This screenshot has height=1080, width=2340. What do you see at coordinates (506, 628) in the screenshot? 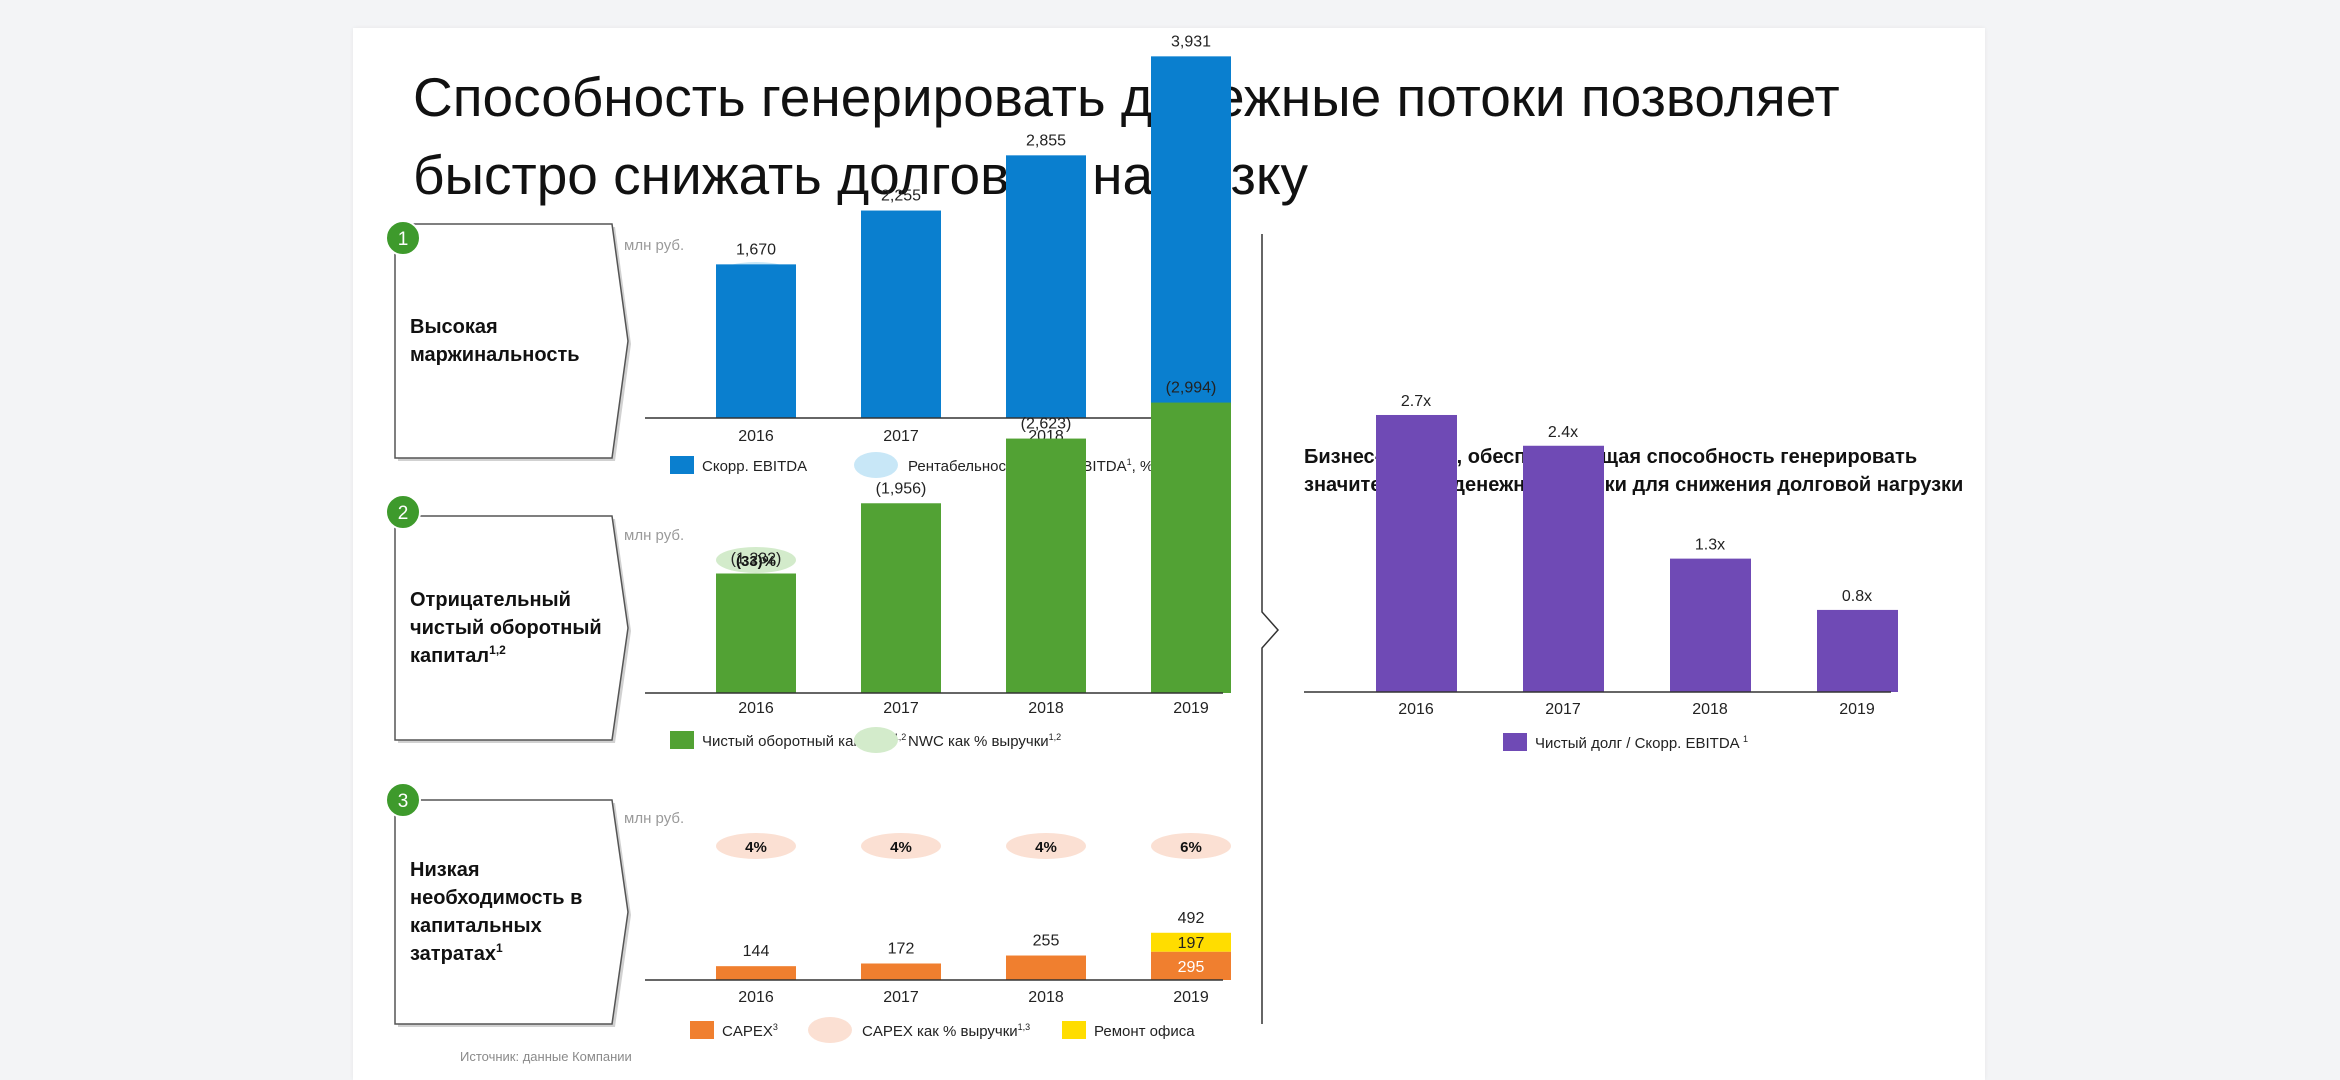
I see `panel-label: чистый оборотный` at bounding box center [506, 628].